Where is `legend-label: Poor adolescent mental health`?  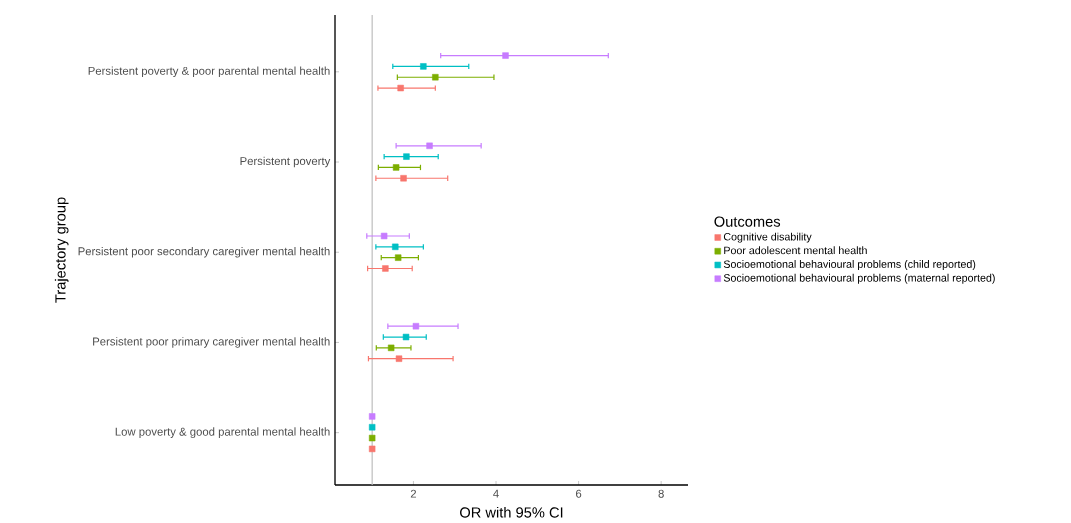
legend-label: Poor adolescent mental health is located at coordinates (795, 250).